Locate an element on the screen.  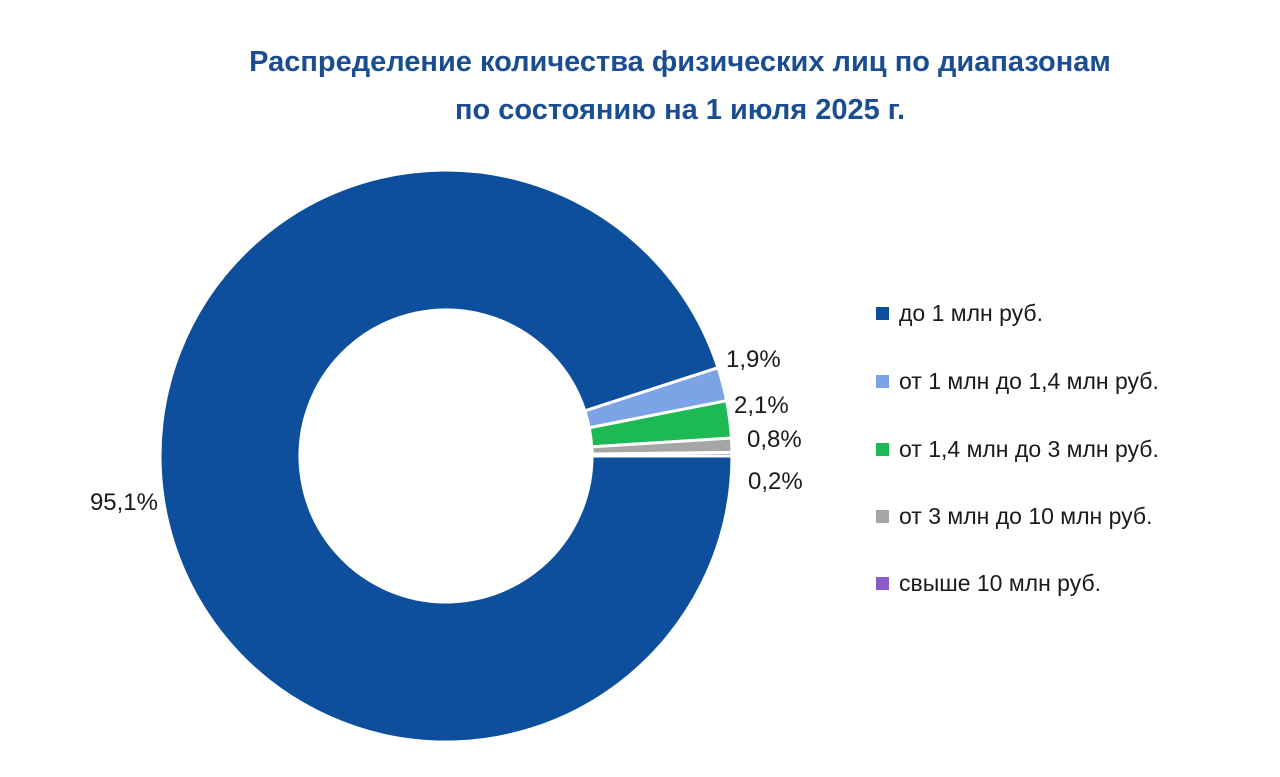
legend-label: от 1,4 млн до 3 млн руб. is located at coordinates (1029, 449).